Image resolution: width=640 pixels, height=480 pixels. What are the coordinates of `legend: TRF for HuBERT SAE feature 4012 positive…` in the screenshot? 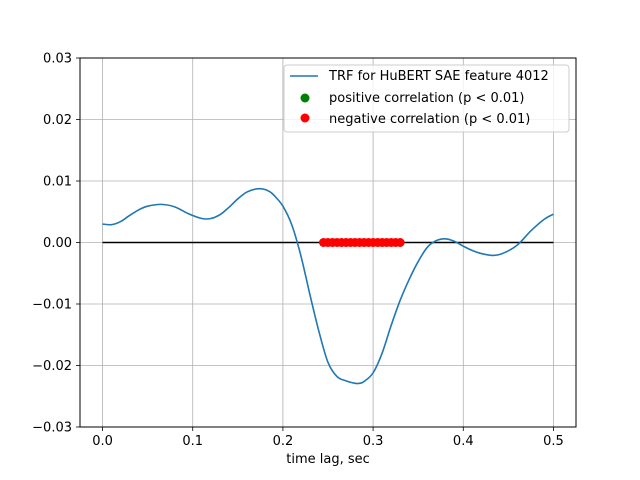 It's located at (426, 98).